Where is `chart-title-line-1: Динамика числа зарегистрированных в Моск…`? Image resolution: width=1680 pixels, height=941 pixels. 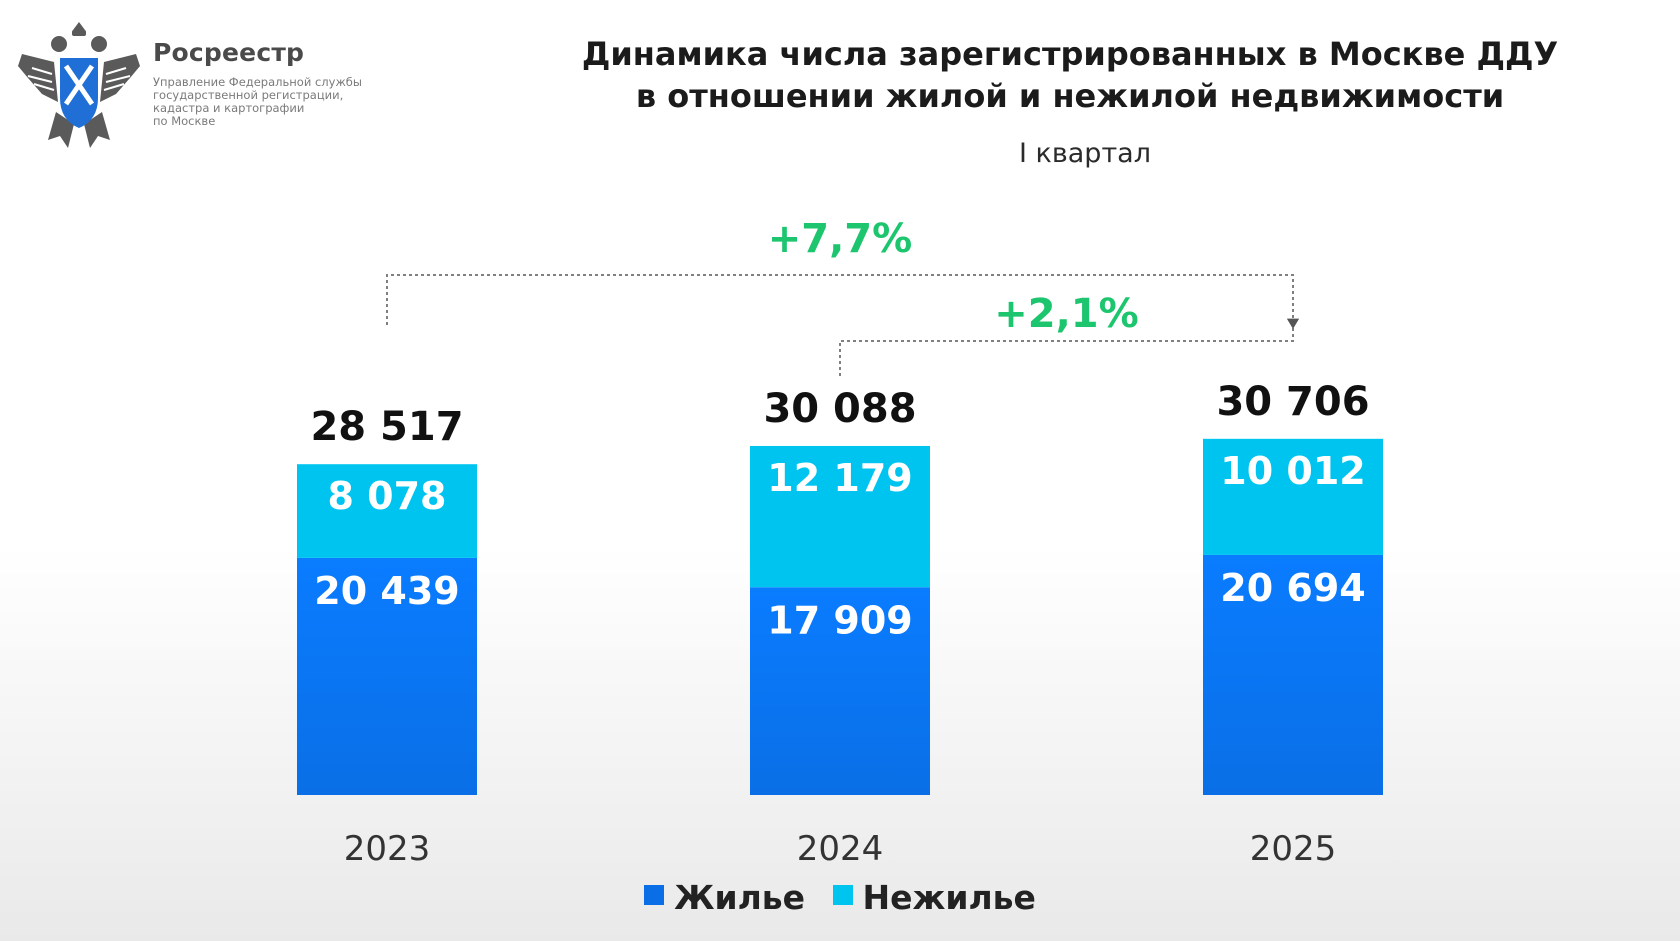
chart-title-line-1: Динамика числа зарегистрированных в Моск… is located at coordinates (1070, 54).